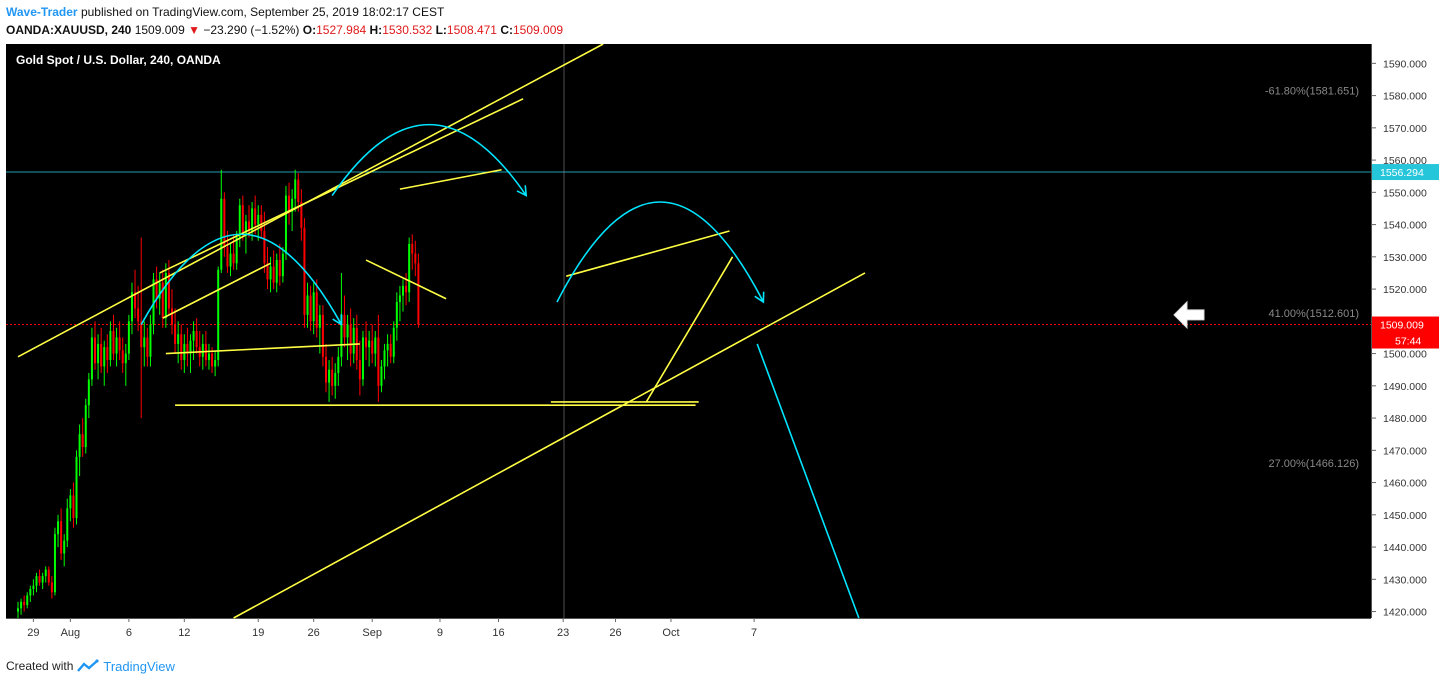 The image size is (1444, 683). What do you see at coordinates (563, 633) in the screenshot?
I see `x-tick-label: 23` at bounding box center [563, 633].